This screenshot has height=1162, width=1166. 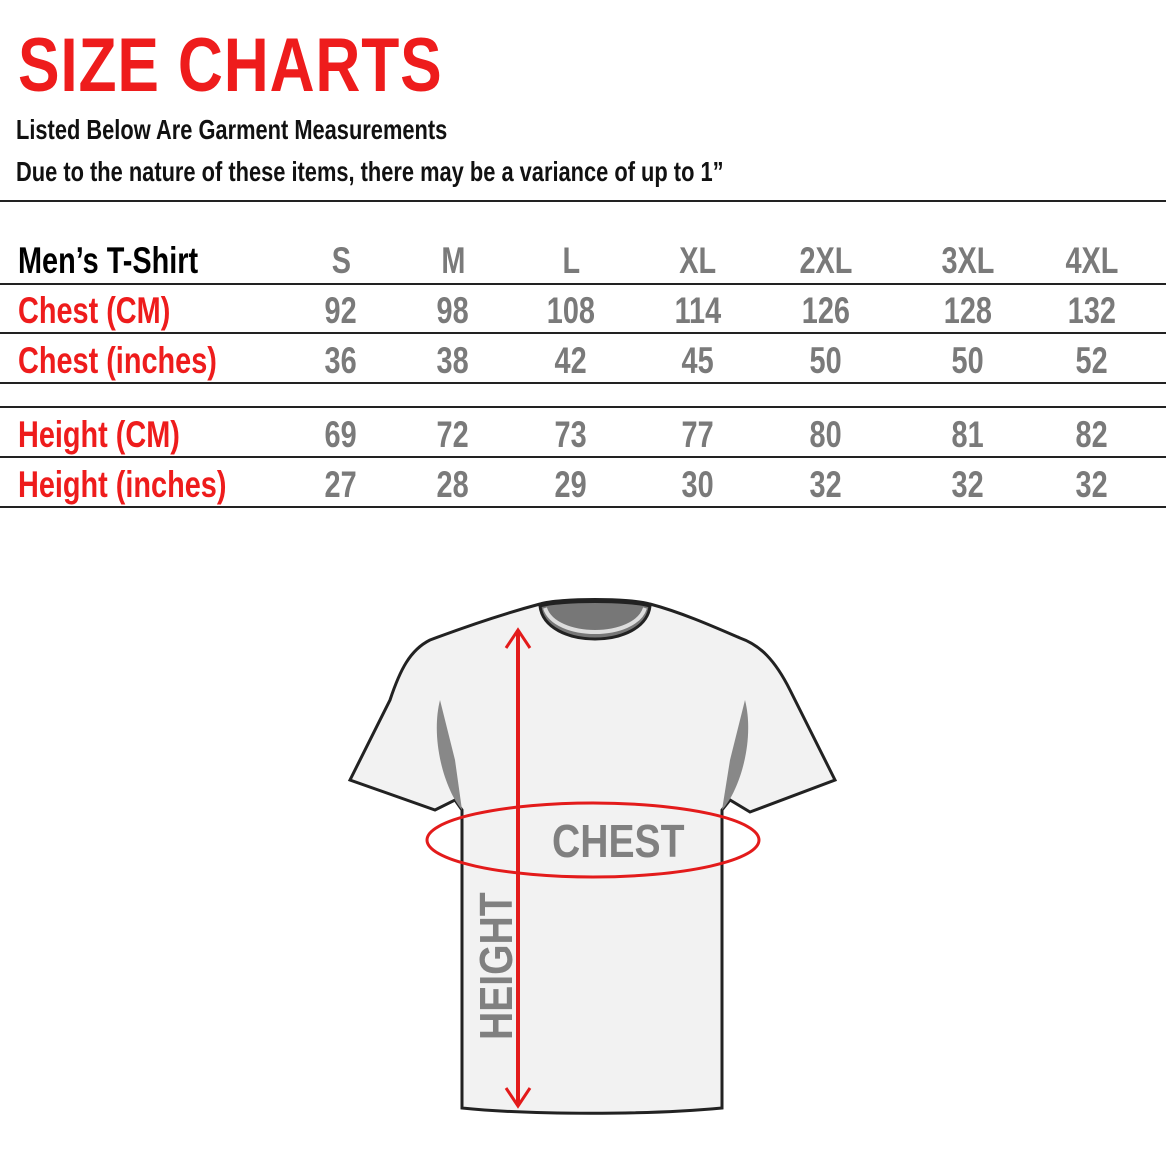 What do you see at coordinates (735, 755) in the screenshot?
I see `right-armpit-shade` at bounding box center [735, 755].